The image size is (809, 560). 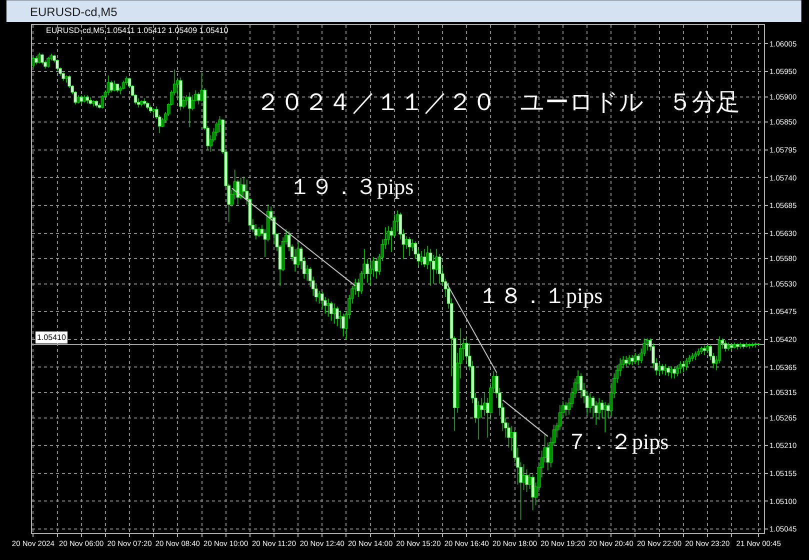 What do you see at coordinates (137, 30) in the screenshot?
I see `chart-subtitle: EURUSD-cd,M5 1.05411 1.05412 1.05409 1.05410` at bounding box center [137, 30].